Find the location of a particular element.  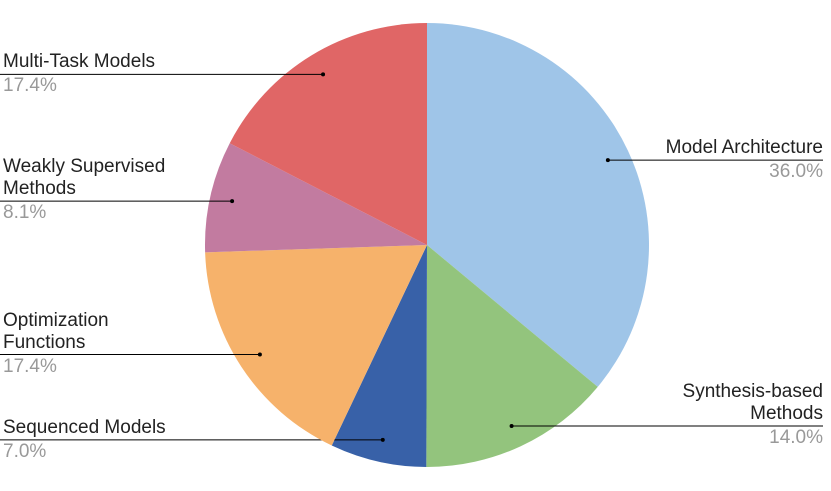

value-label: 36.0% is located at coordinates (796, 172).